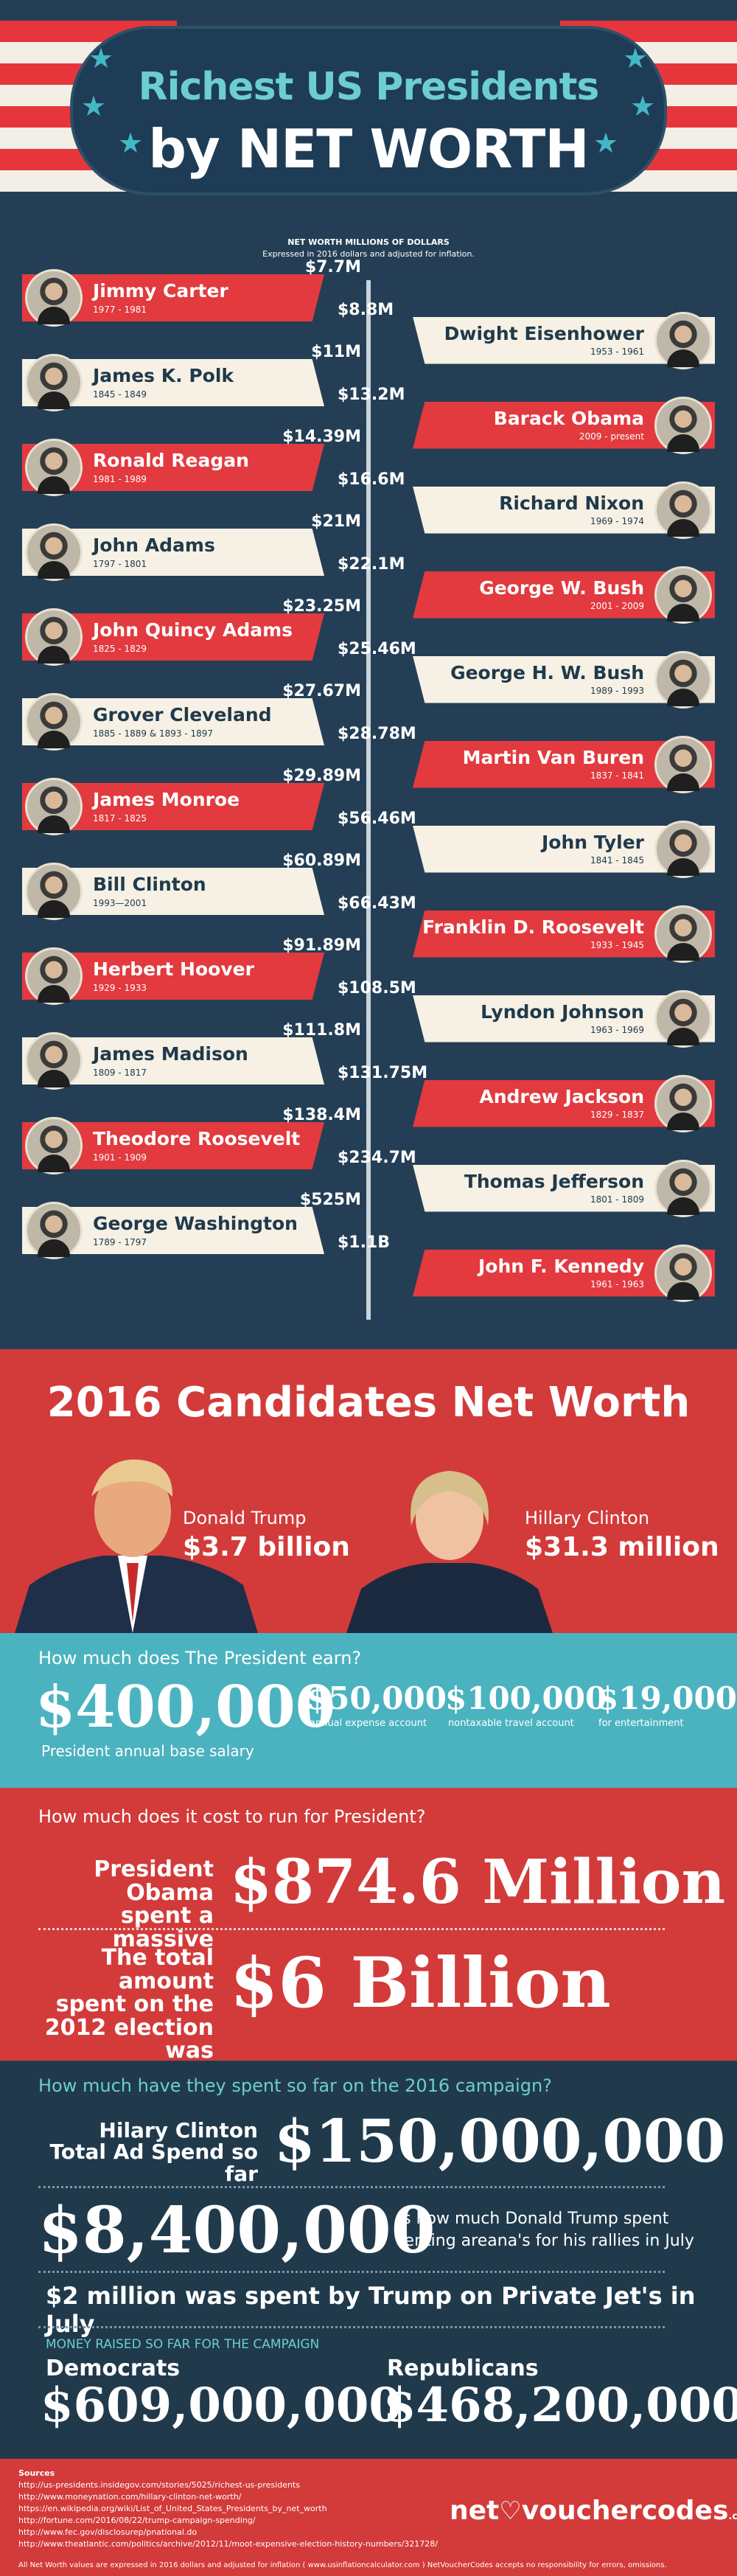  What do you see at coordinates (332, 267) in the screenshot?
I see `president-networth: $7.7M` at bounding box center [332, 267].